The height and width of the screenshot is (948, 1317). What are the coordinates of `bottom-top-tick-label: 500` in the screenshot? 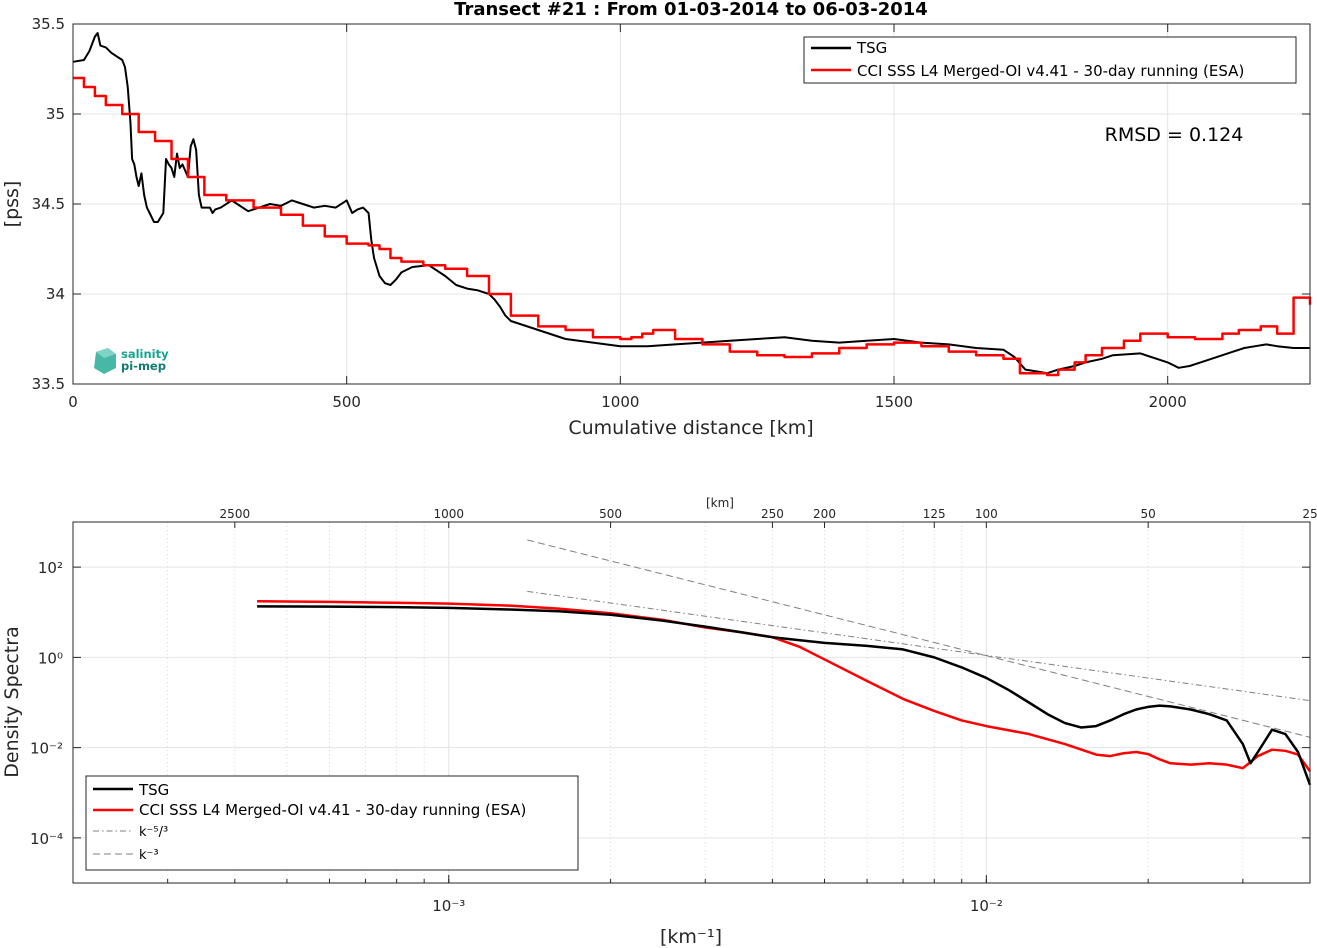 It's located at (610, 514).